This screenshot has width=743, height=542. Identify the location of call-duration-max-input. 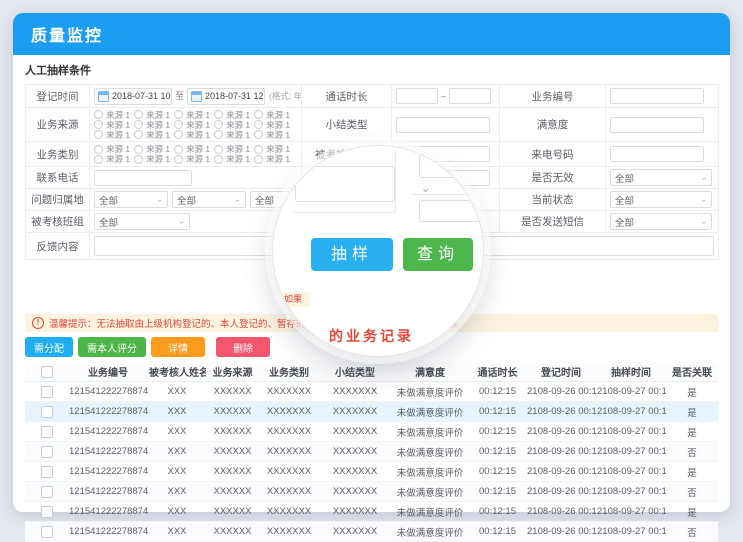
(470, 96).